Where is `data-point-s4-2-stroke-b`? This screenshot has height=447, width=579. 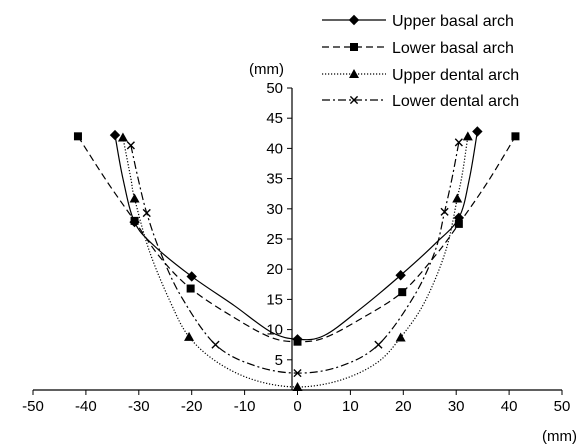
data-point-s4-2-stroke-b is located at coordinates (146, 213).